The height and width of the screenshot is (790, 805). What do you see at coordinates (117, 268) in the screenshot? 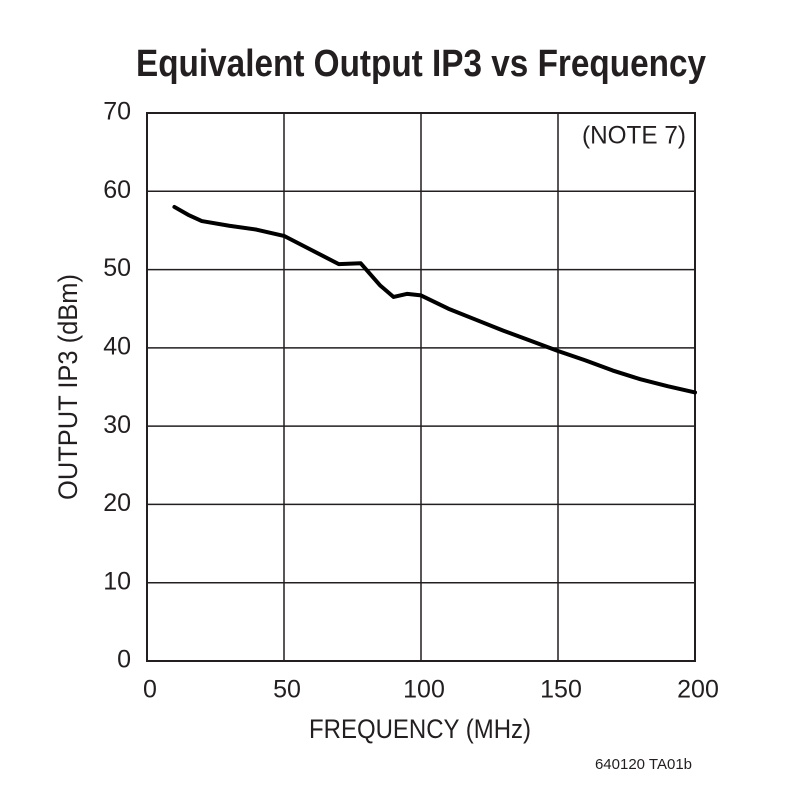
I see `y-tick-label: 50` at bounding box center [117, 268].